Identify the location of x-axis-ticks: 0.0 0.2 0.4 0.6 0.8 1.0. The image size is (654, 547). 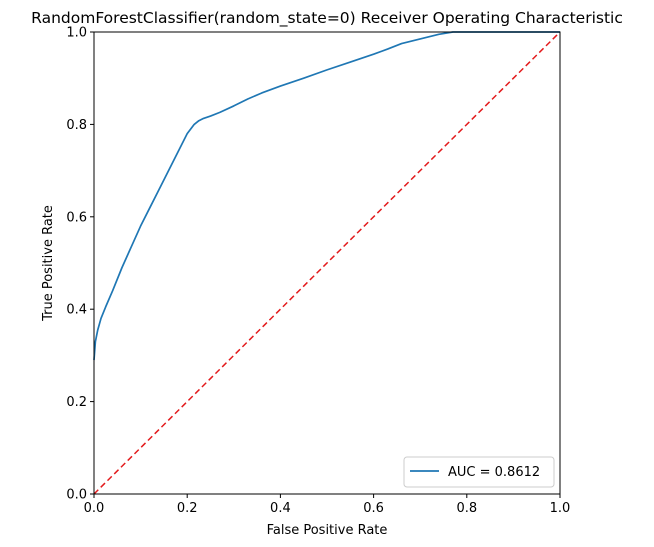
(327, 505).